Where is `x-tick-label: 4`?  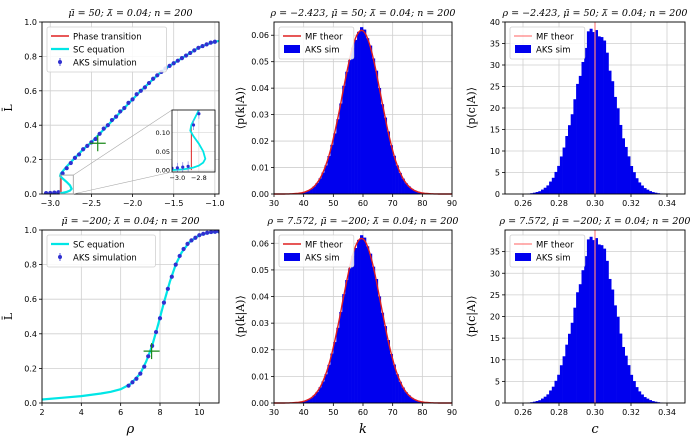 x-tick-label: 4 is located at coordinates (81, 412).